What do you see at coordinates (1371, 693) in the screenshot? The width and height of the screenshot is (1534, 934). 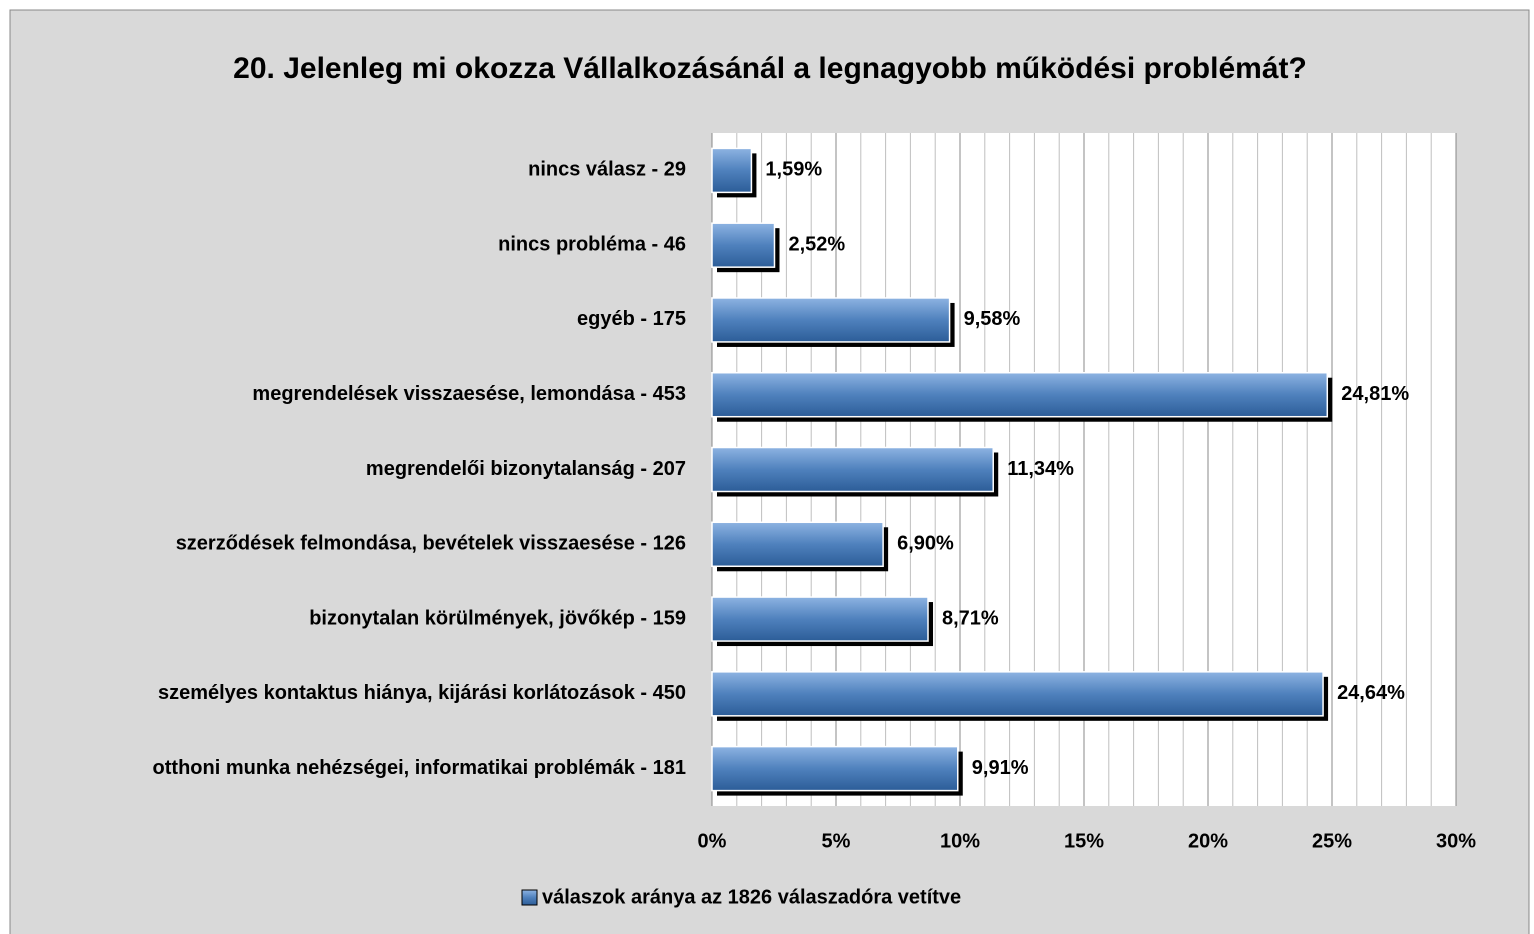 I see `value-label: 24,64%` at bounding box center [1371, 693].